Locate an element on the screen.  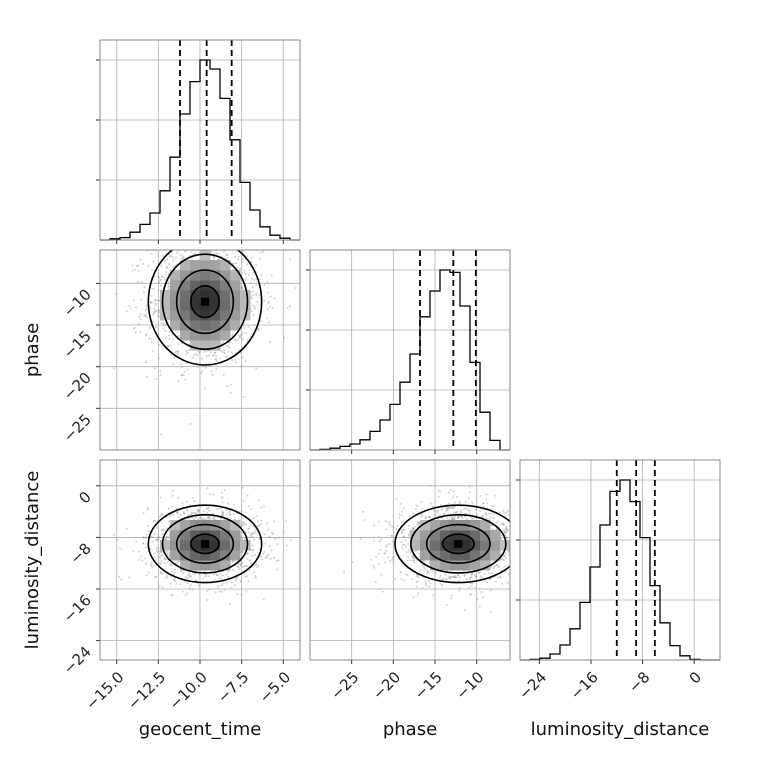
panel-content is located at coordinates (200, 560).